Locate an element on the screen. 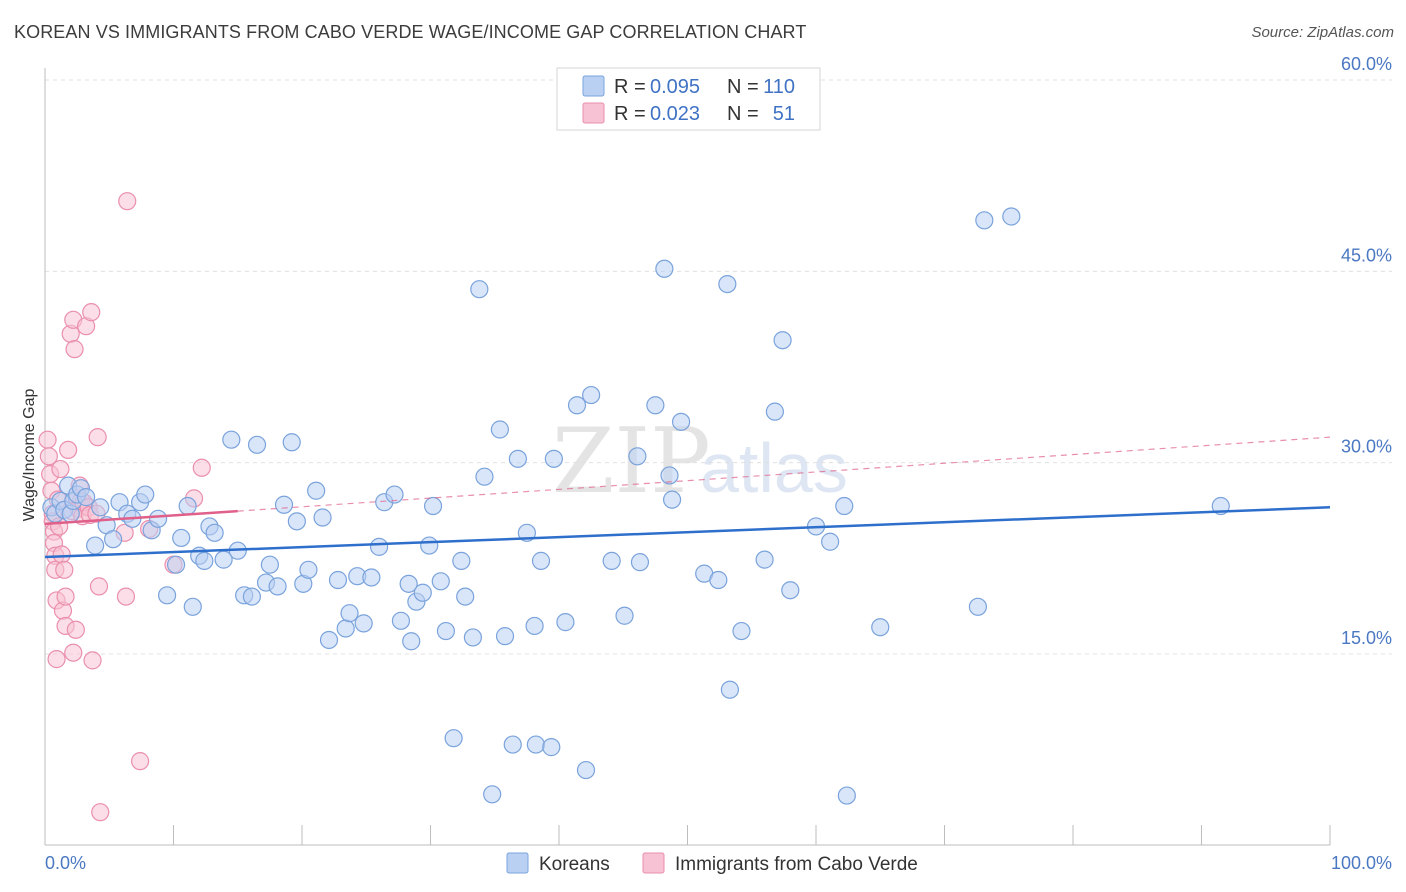 This screenshot has width=1406, height=892. bottom-legend-swatch-cabo-verde is located at coordinates (653, 863).